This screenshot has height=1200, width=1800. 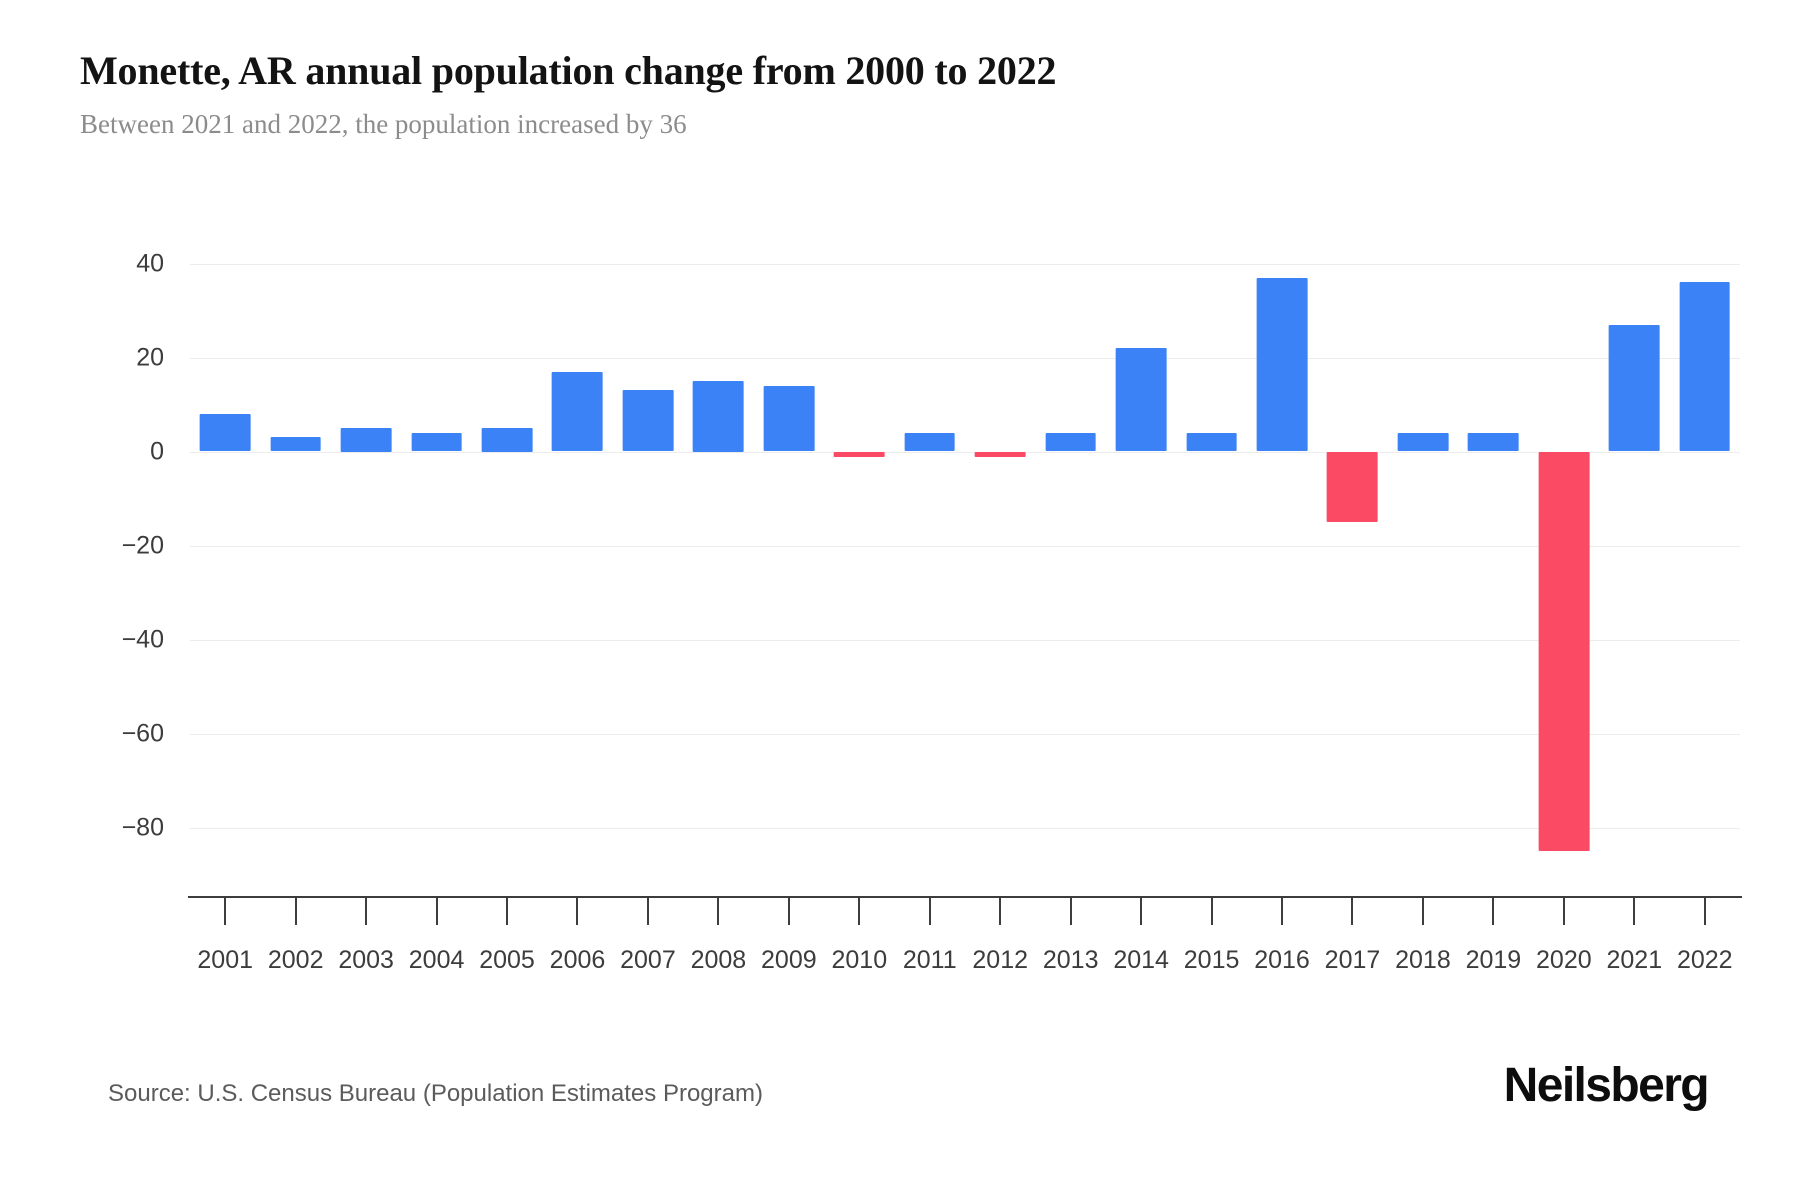 What do you see at coordinates (366, 440) in the screenshot?
I see `bar-2003` at bounding box center [366, 440].